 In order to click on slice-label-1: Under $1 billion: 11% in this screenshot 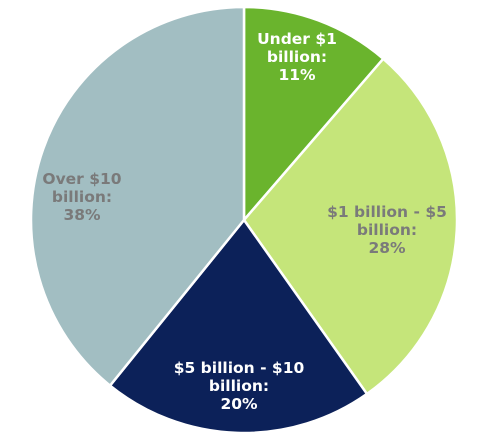, I will do `click(297, 57)`.